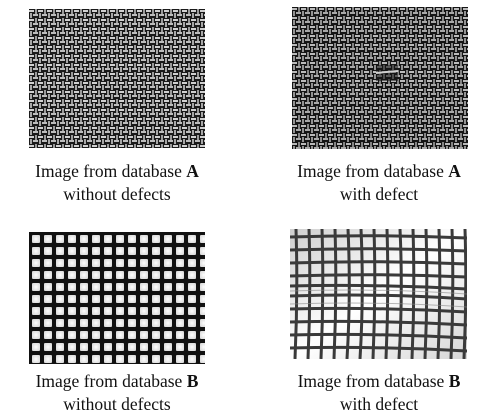  Describe the element at coordinates (380, 78) in the screenshot. I see `mesh-image-a-defect` at that location.